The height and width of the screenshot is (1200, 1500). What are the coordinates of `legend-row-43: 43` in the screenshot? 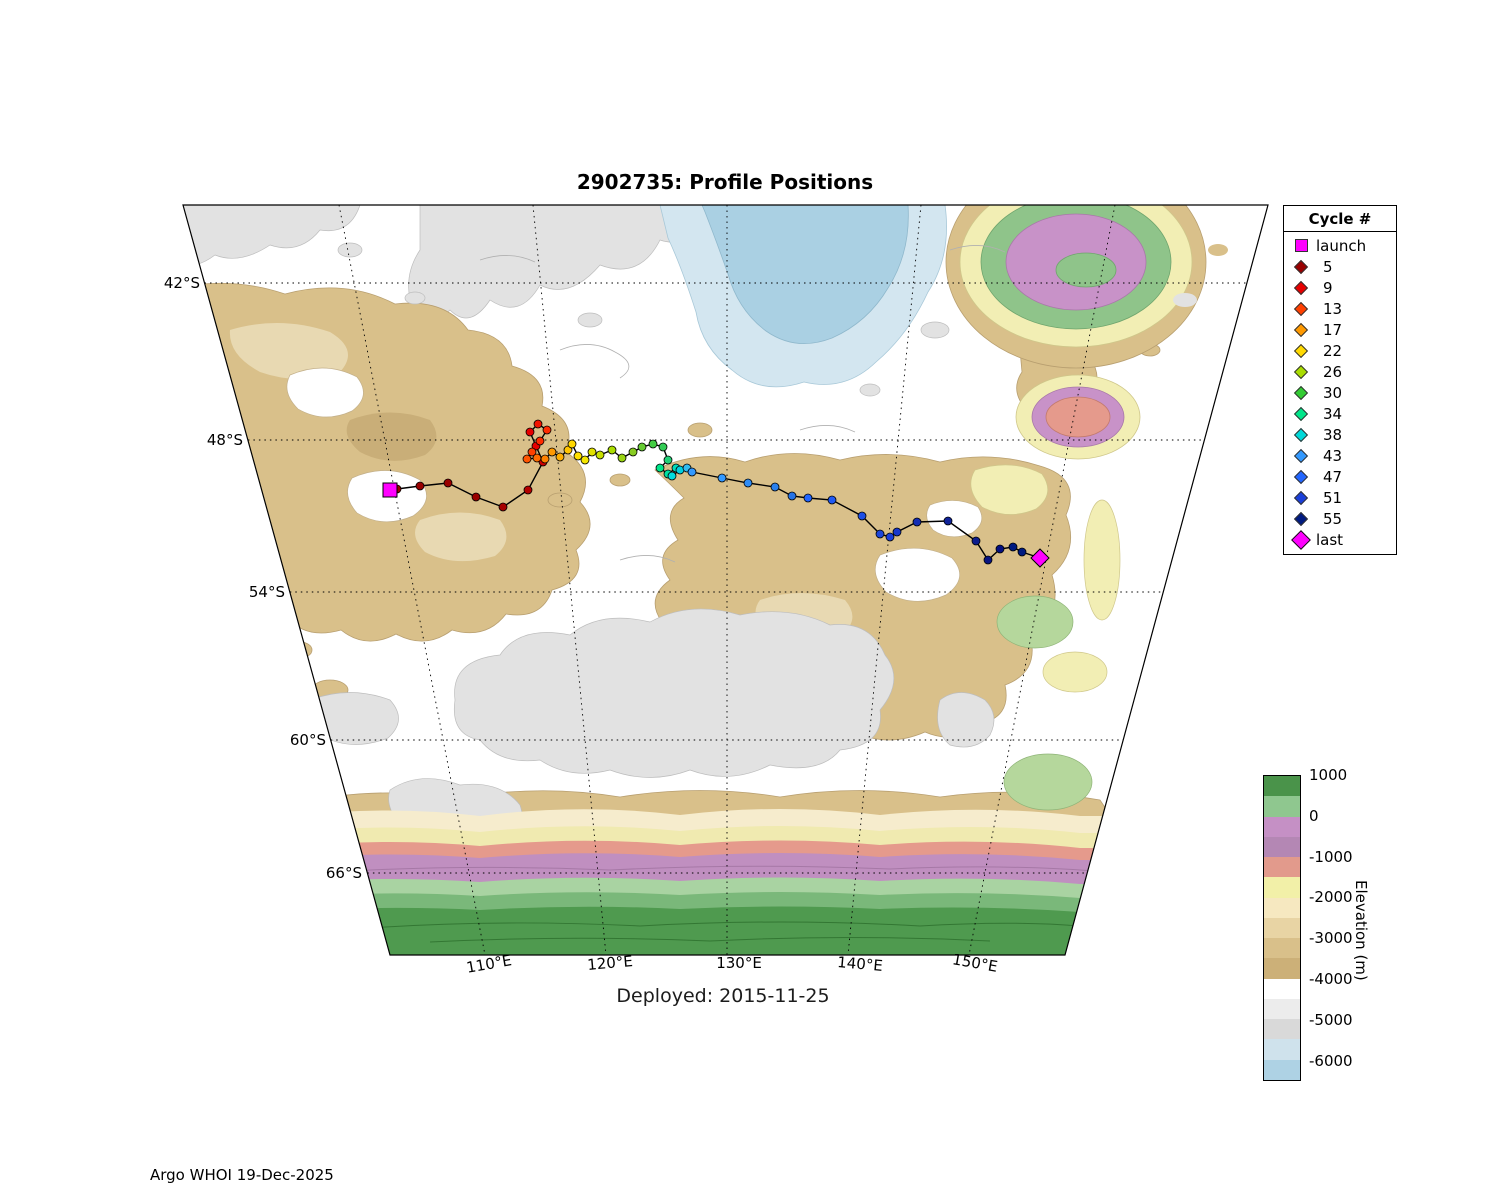 It's located at (1340, 455).